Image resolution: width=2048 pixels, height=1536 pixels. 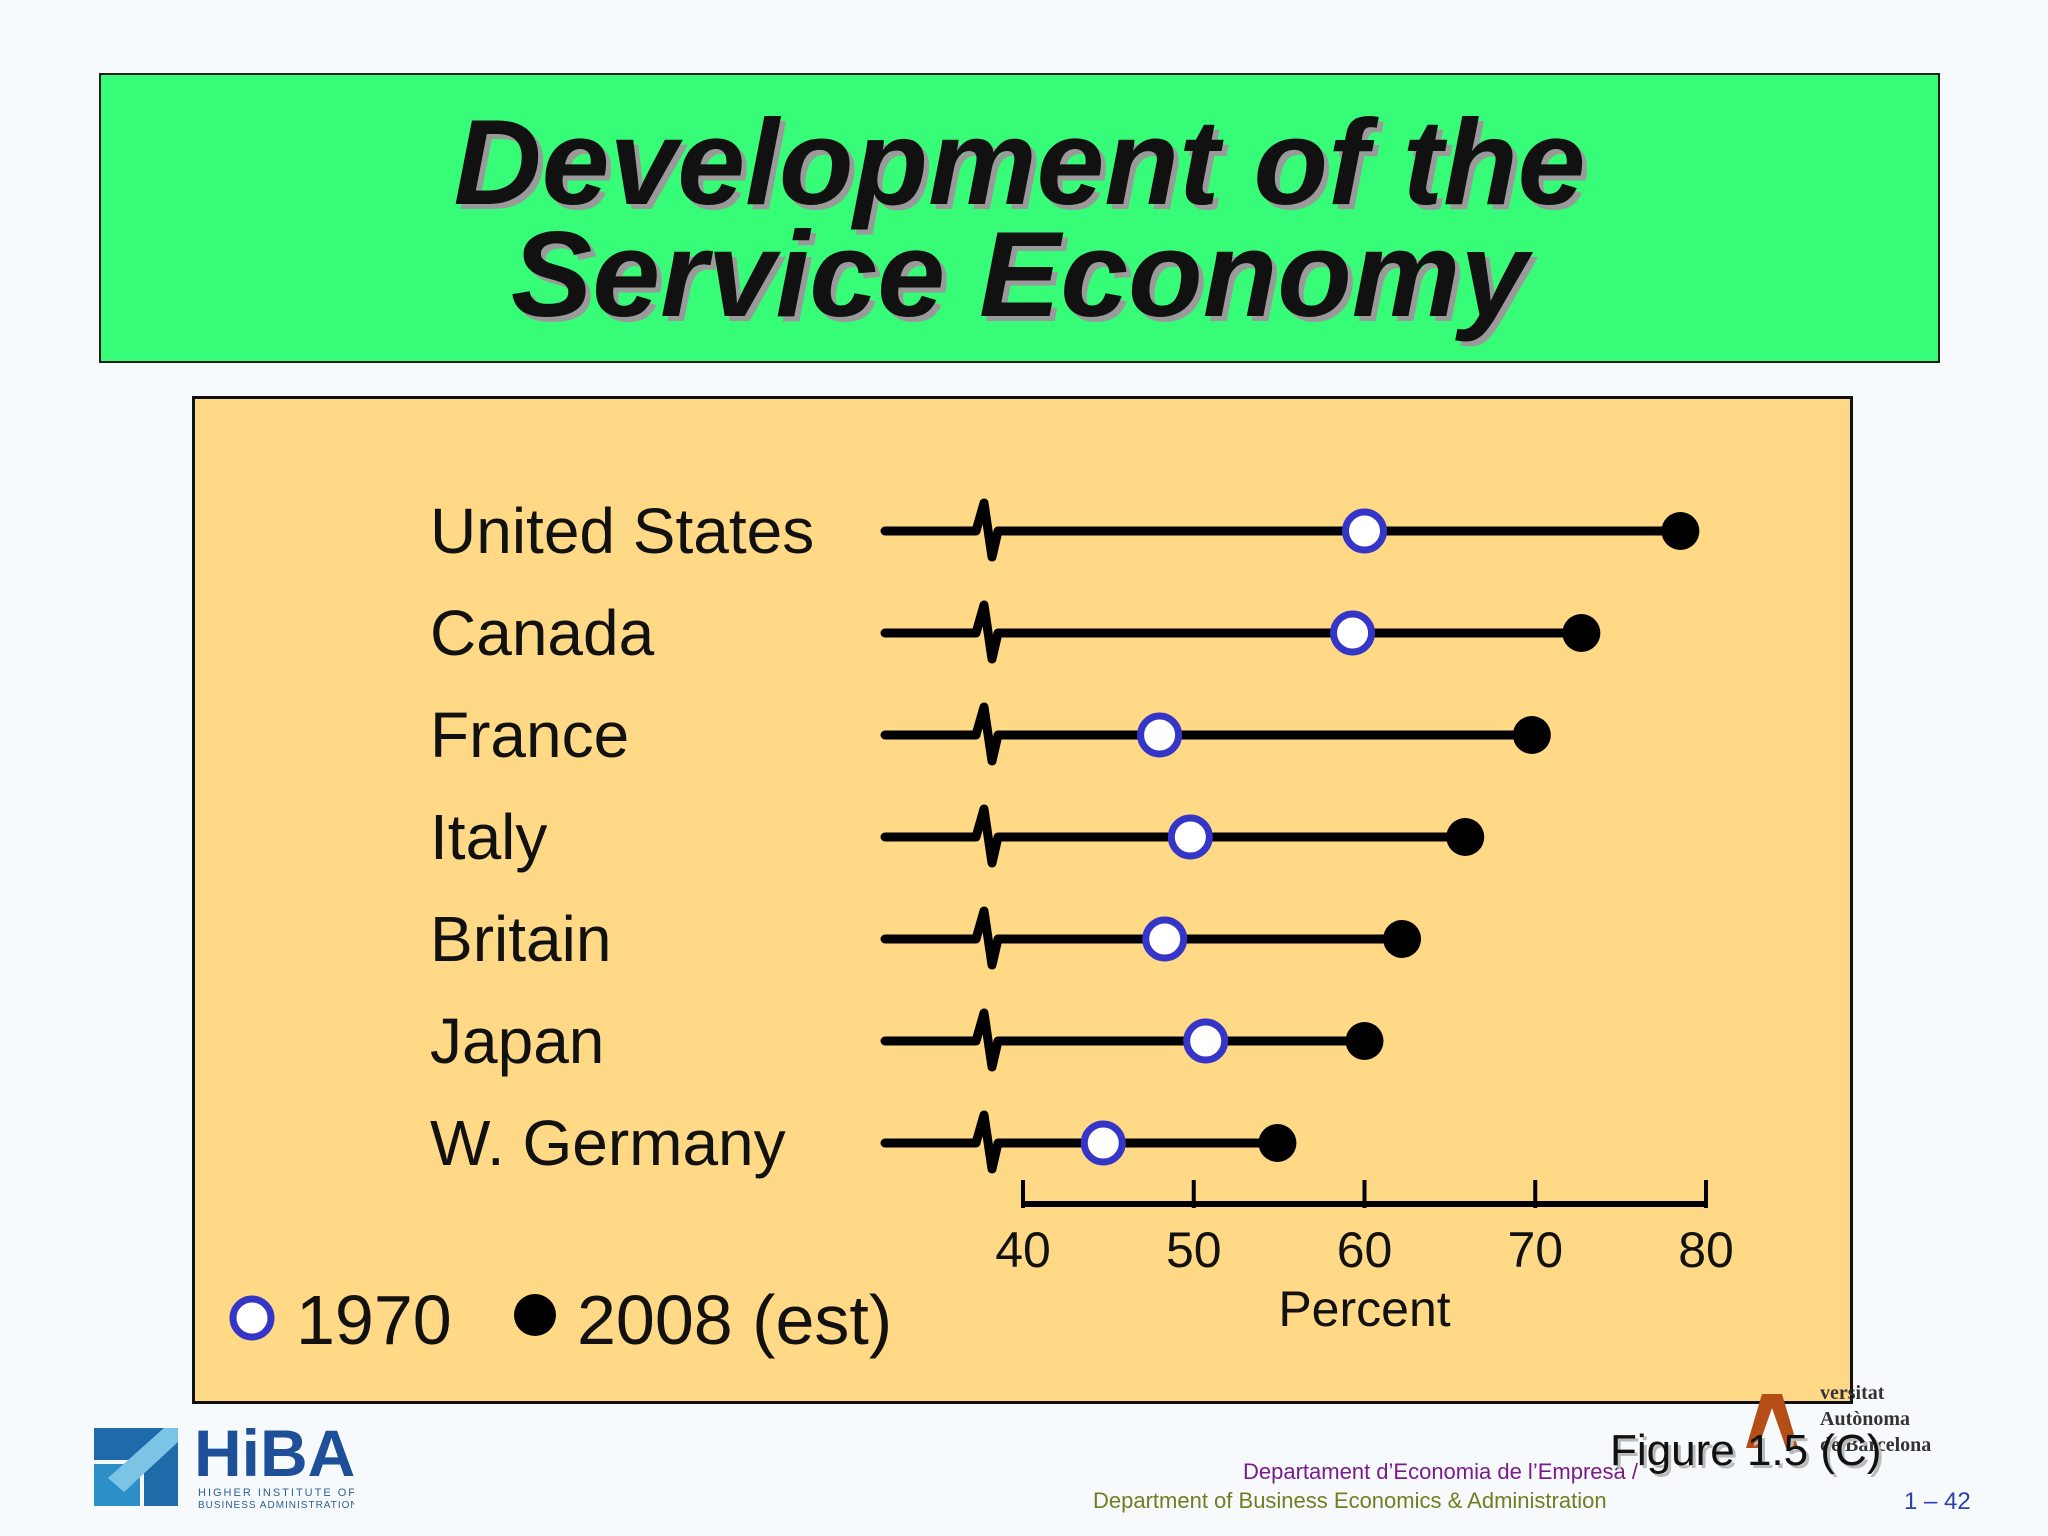 I want to click on category-label: Britain, so click(x=520, y=939).